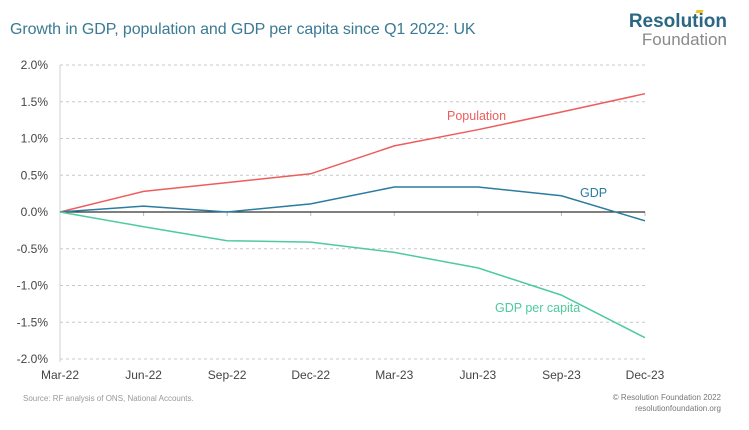 The image size is (749, 430). I want to click on x-tick-label: Sep-22, so click(227, 375).